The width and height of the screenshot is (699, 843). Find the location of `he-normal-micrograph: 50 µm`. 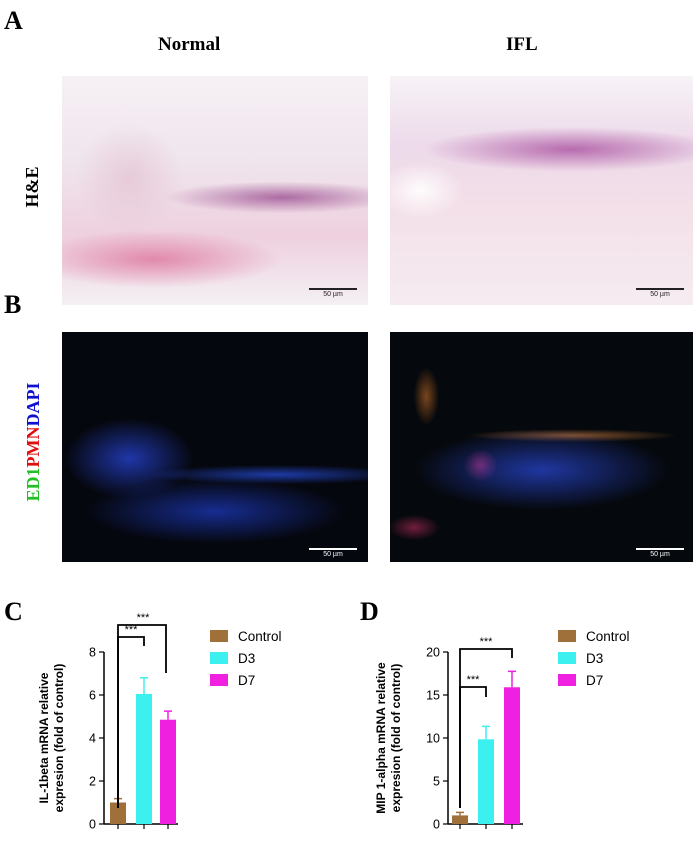

he-normal-micrograph: 50 µm is located at coordinates (215, 190).